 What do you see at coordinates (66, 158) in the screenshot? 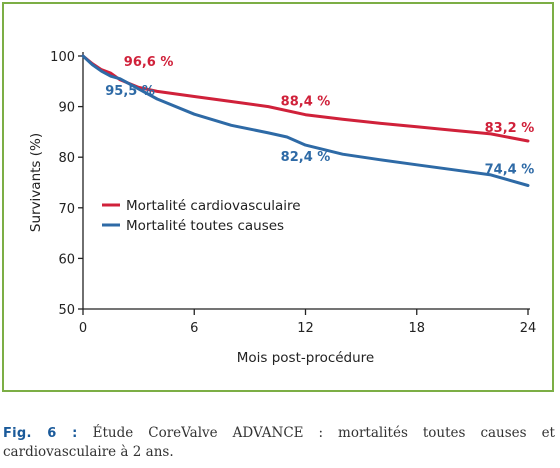
I see `y-tick-label: 80` at bounding box center [66, 158].